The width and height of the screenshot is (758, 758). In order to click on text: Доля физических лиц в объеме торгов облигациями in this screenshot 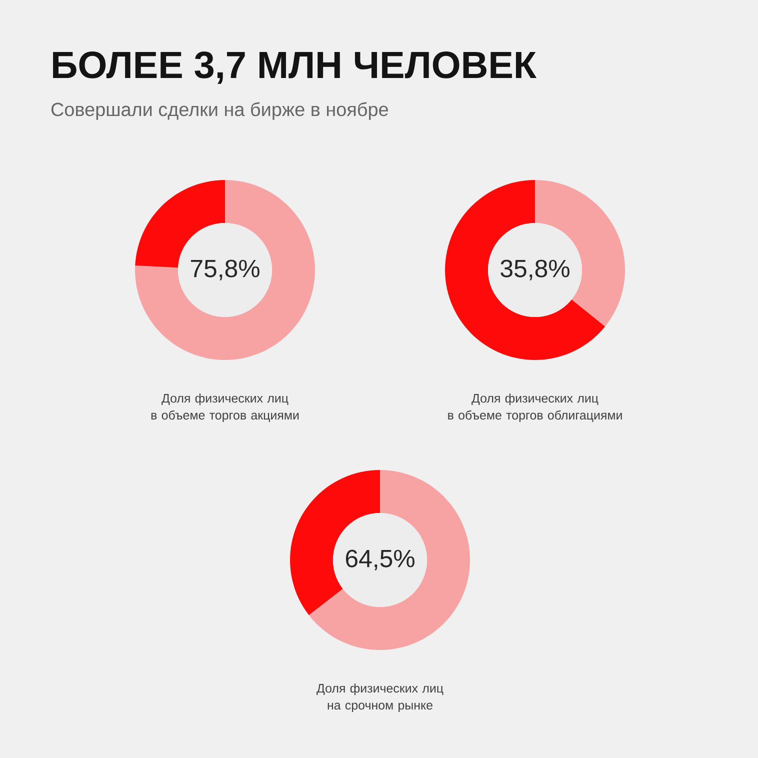, I will do `click(535, 408)`.